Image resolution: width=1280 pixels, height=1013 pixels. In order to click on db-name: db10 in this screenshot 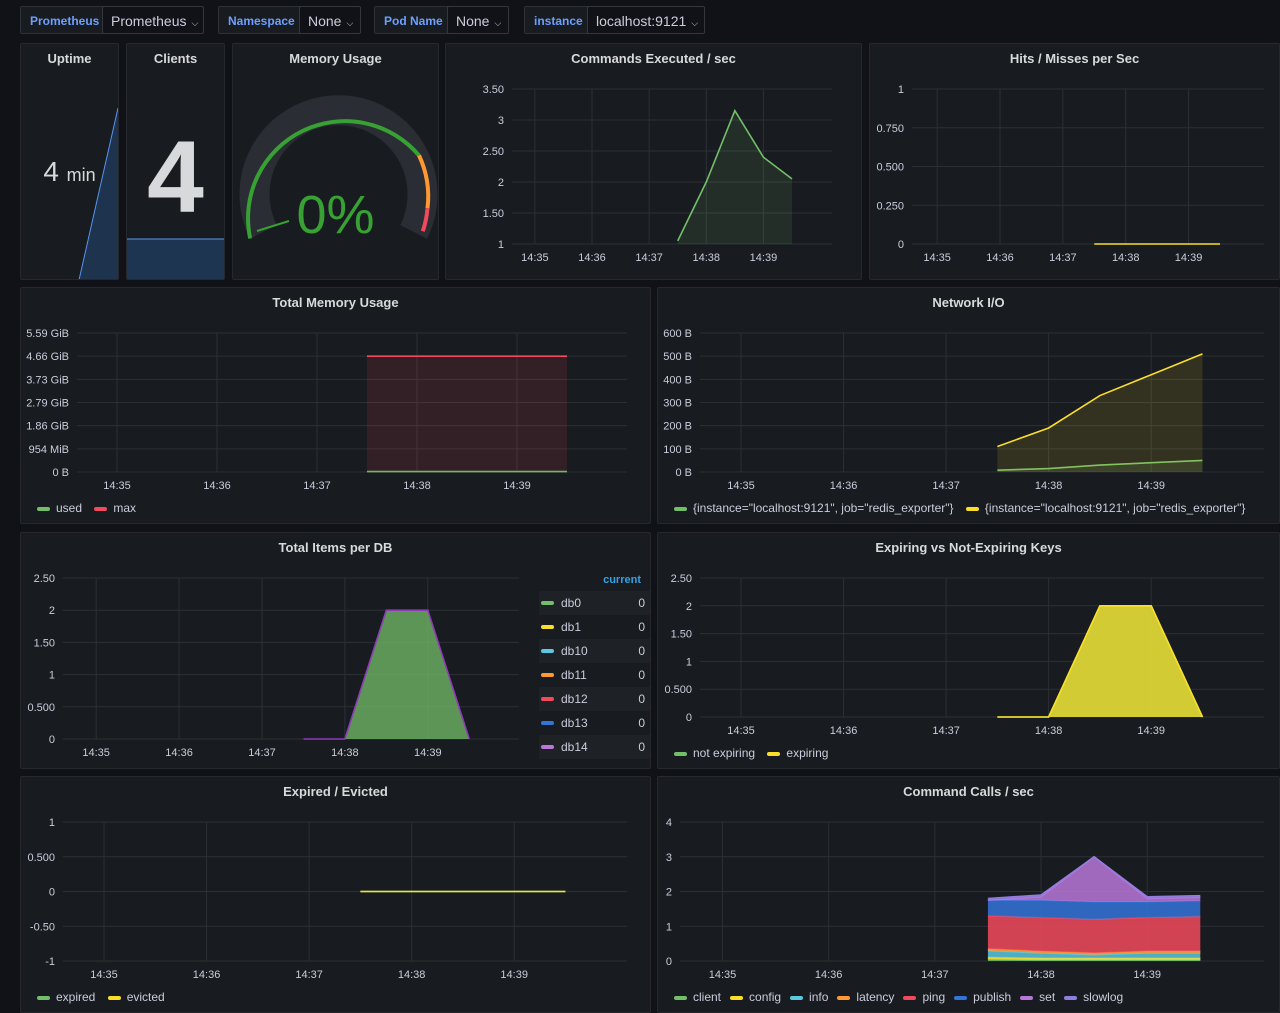, I will do `click(574, 651)`.